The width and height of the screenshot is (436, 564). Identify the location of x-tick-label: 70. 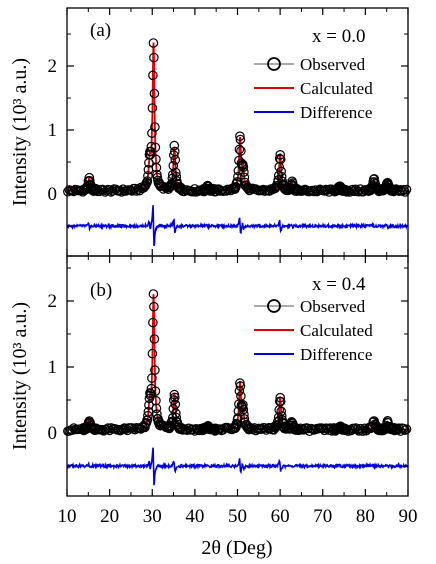
(322, 516).